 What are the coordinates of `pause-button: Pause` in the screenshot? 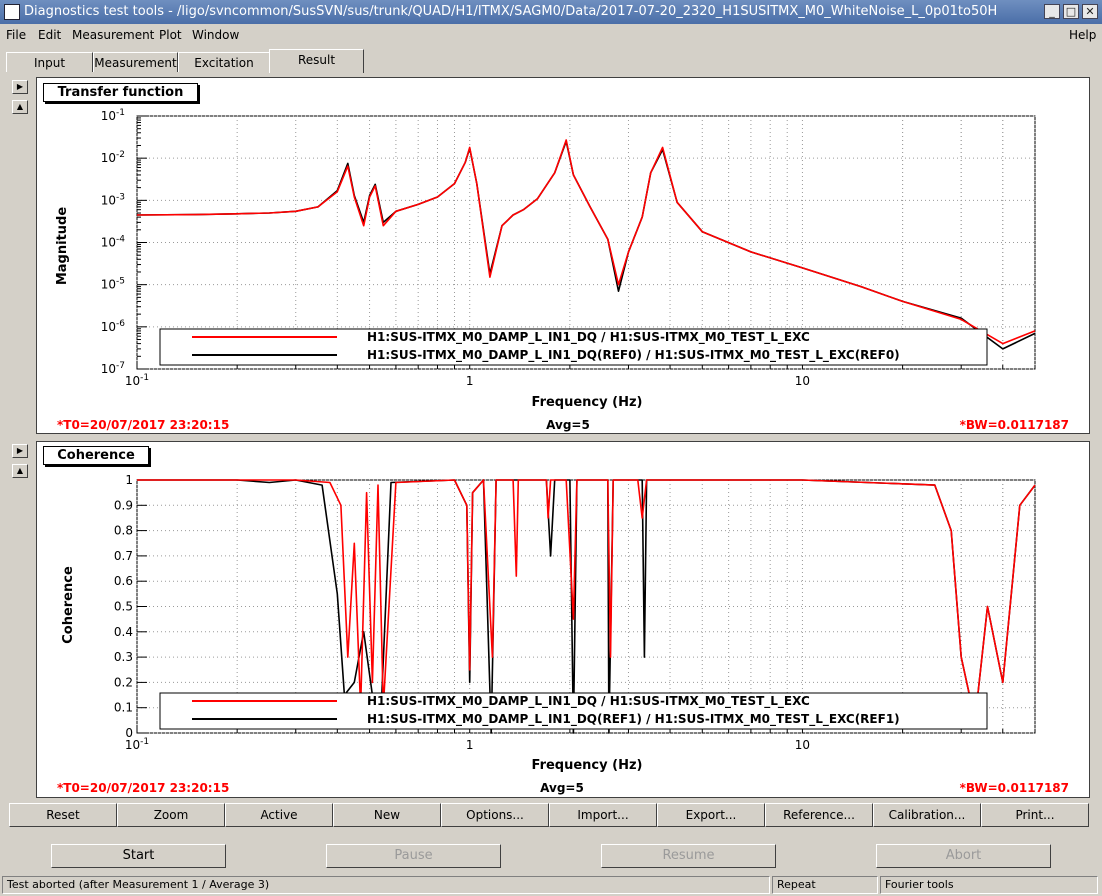 It's located at (413, 856).